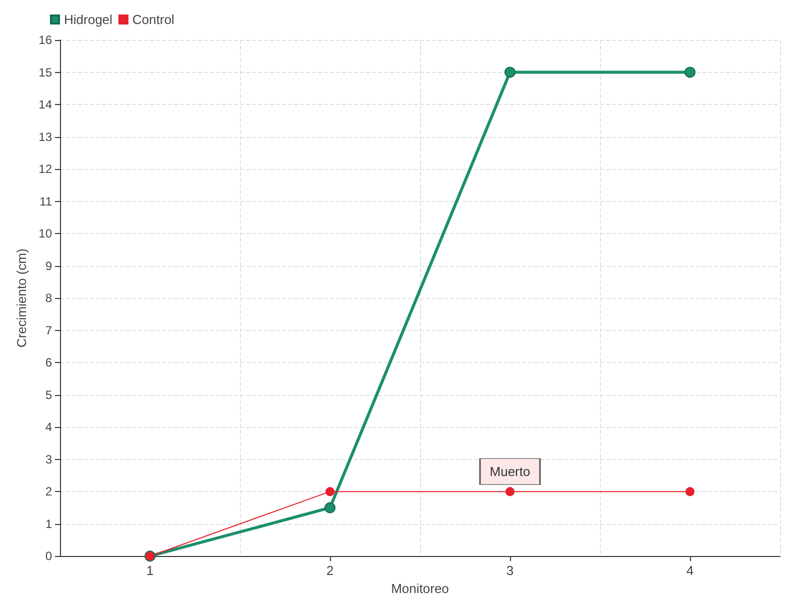 The height and width of the screenshot is (600, 800). Describe the element at coordinates (690, 570) in the screenshot. I see `x-tick-label: 4` at that location.